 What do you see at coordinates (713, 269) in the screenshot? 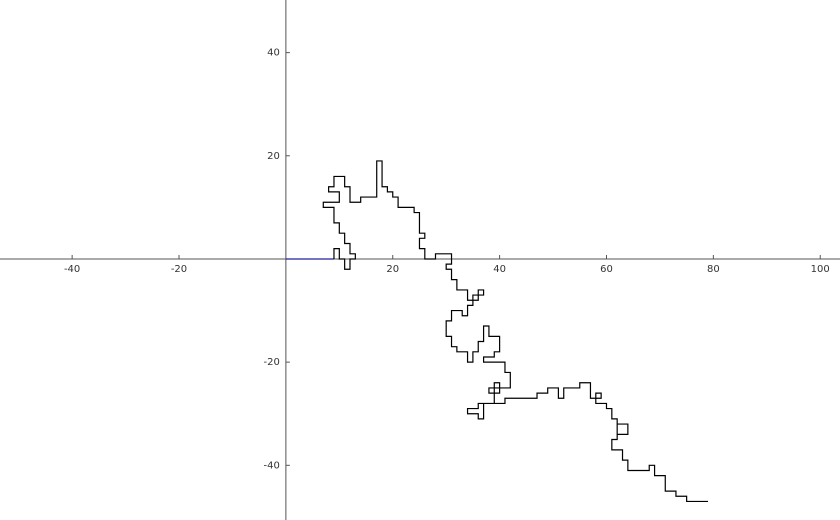
I see `x-tick-label: 80` at bounding box center [713, 269].